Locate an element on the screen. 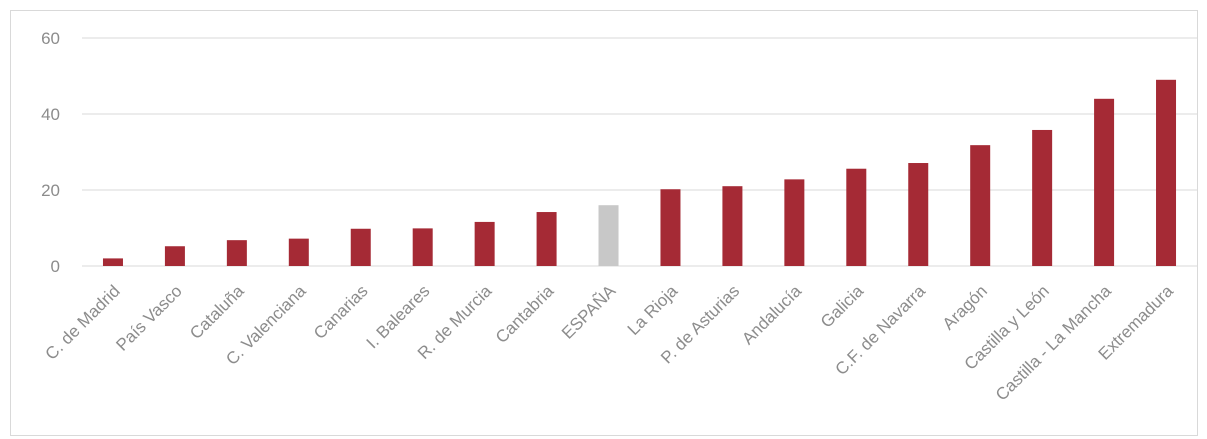 Image resolution: width=1207 pixels, height=439 pixels. x-tick-label: ESPAÑA is located at coordinates (589, 312).